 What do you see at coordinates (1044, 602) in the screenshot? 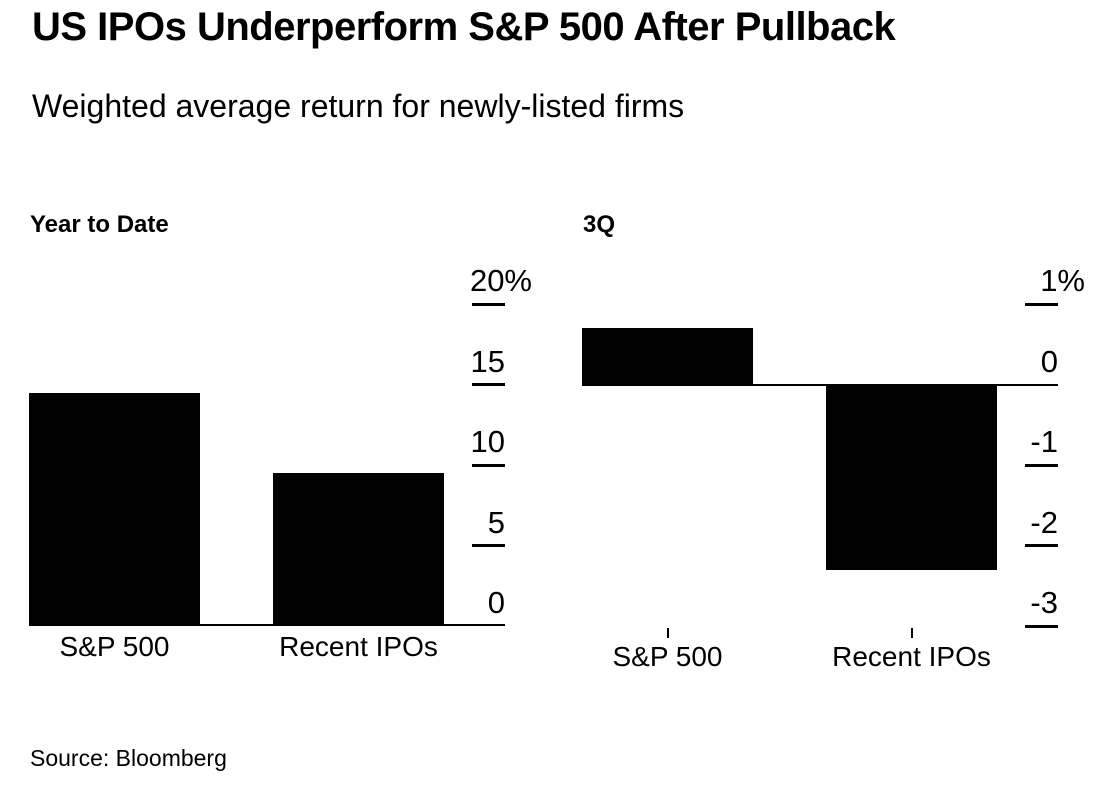
I see `y-axis-tick-label: -3` at bounding box center [1044, 602].